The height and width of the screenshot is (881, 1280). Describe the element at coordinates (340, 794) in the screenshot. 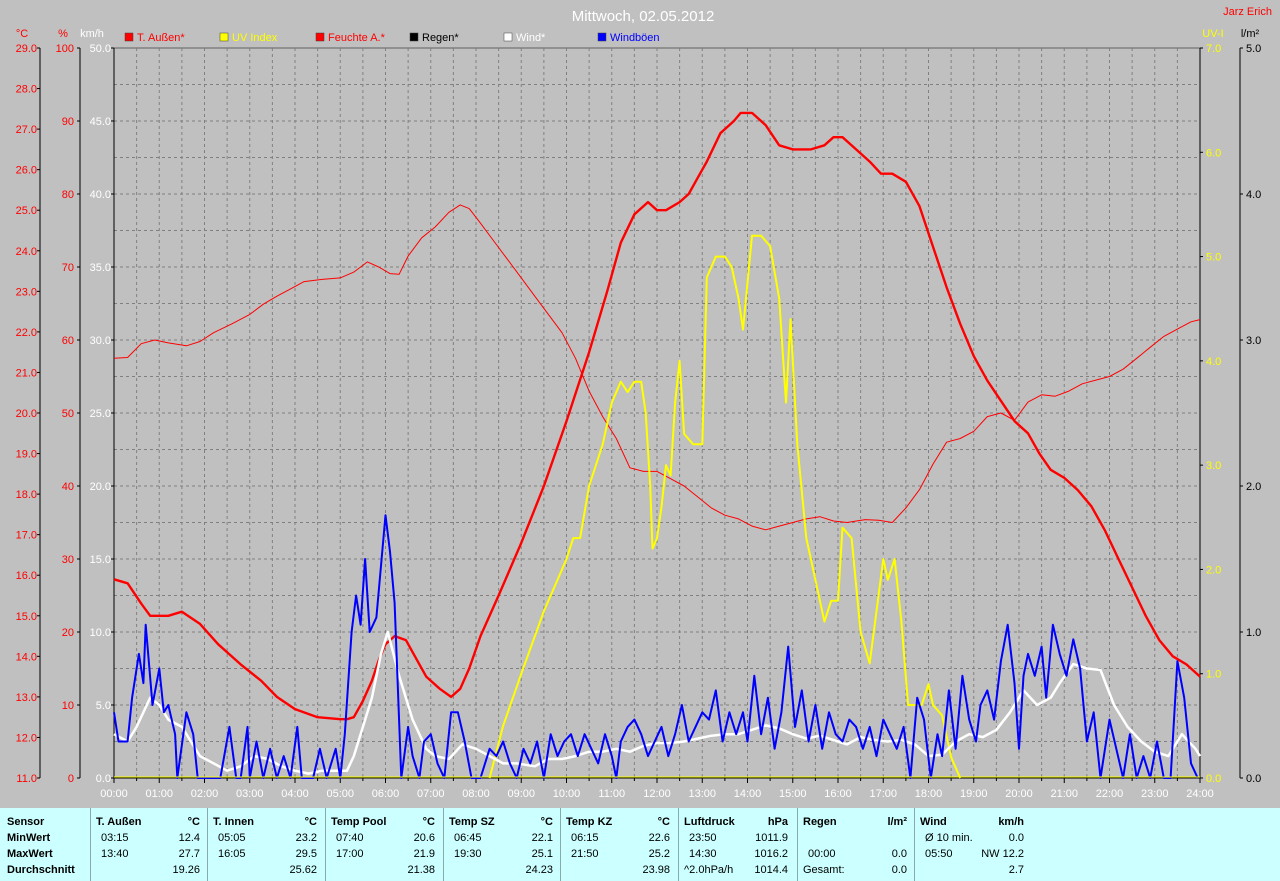

I see `x-tick-label: 05:00` at that location.